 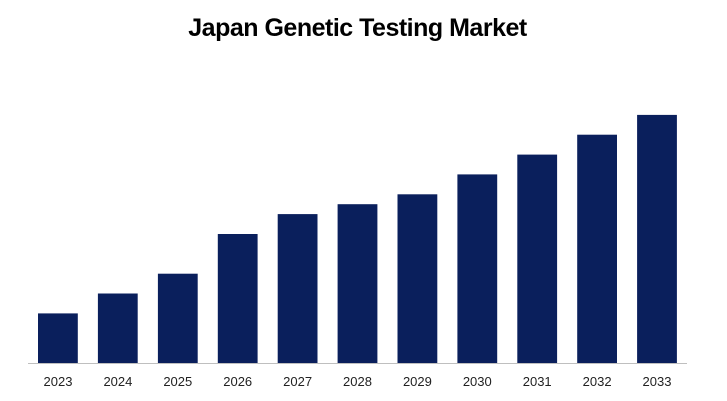 What do you see at coordinates (117, 381) in the screenshot?
I see `x-tick-label-2024: 2024` at bounding box center [117, 381].